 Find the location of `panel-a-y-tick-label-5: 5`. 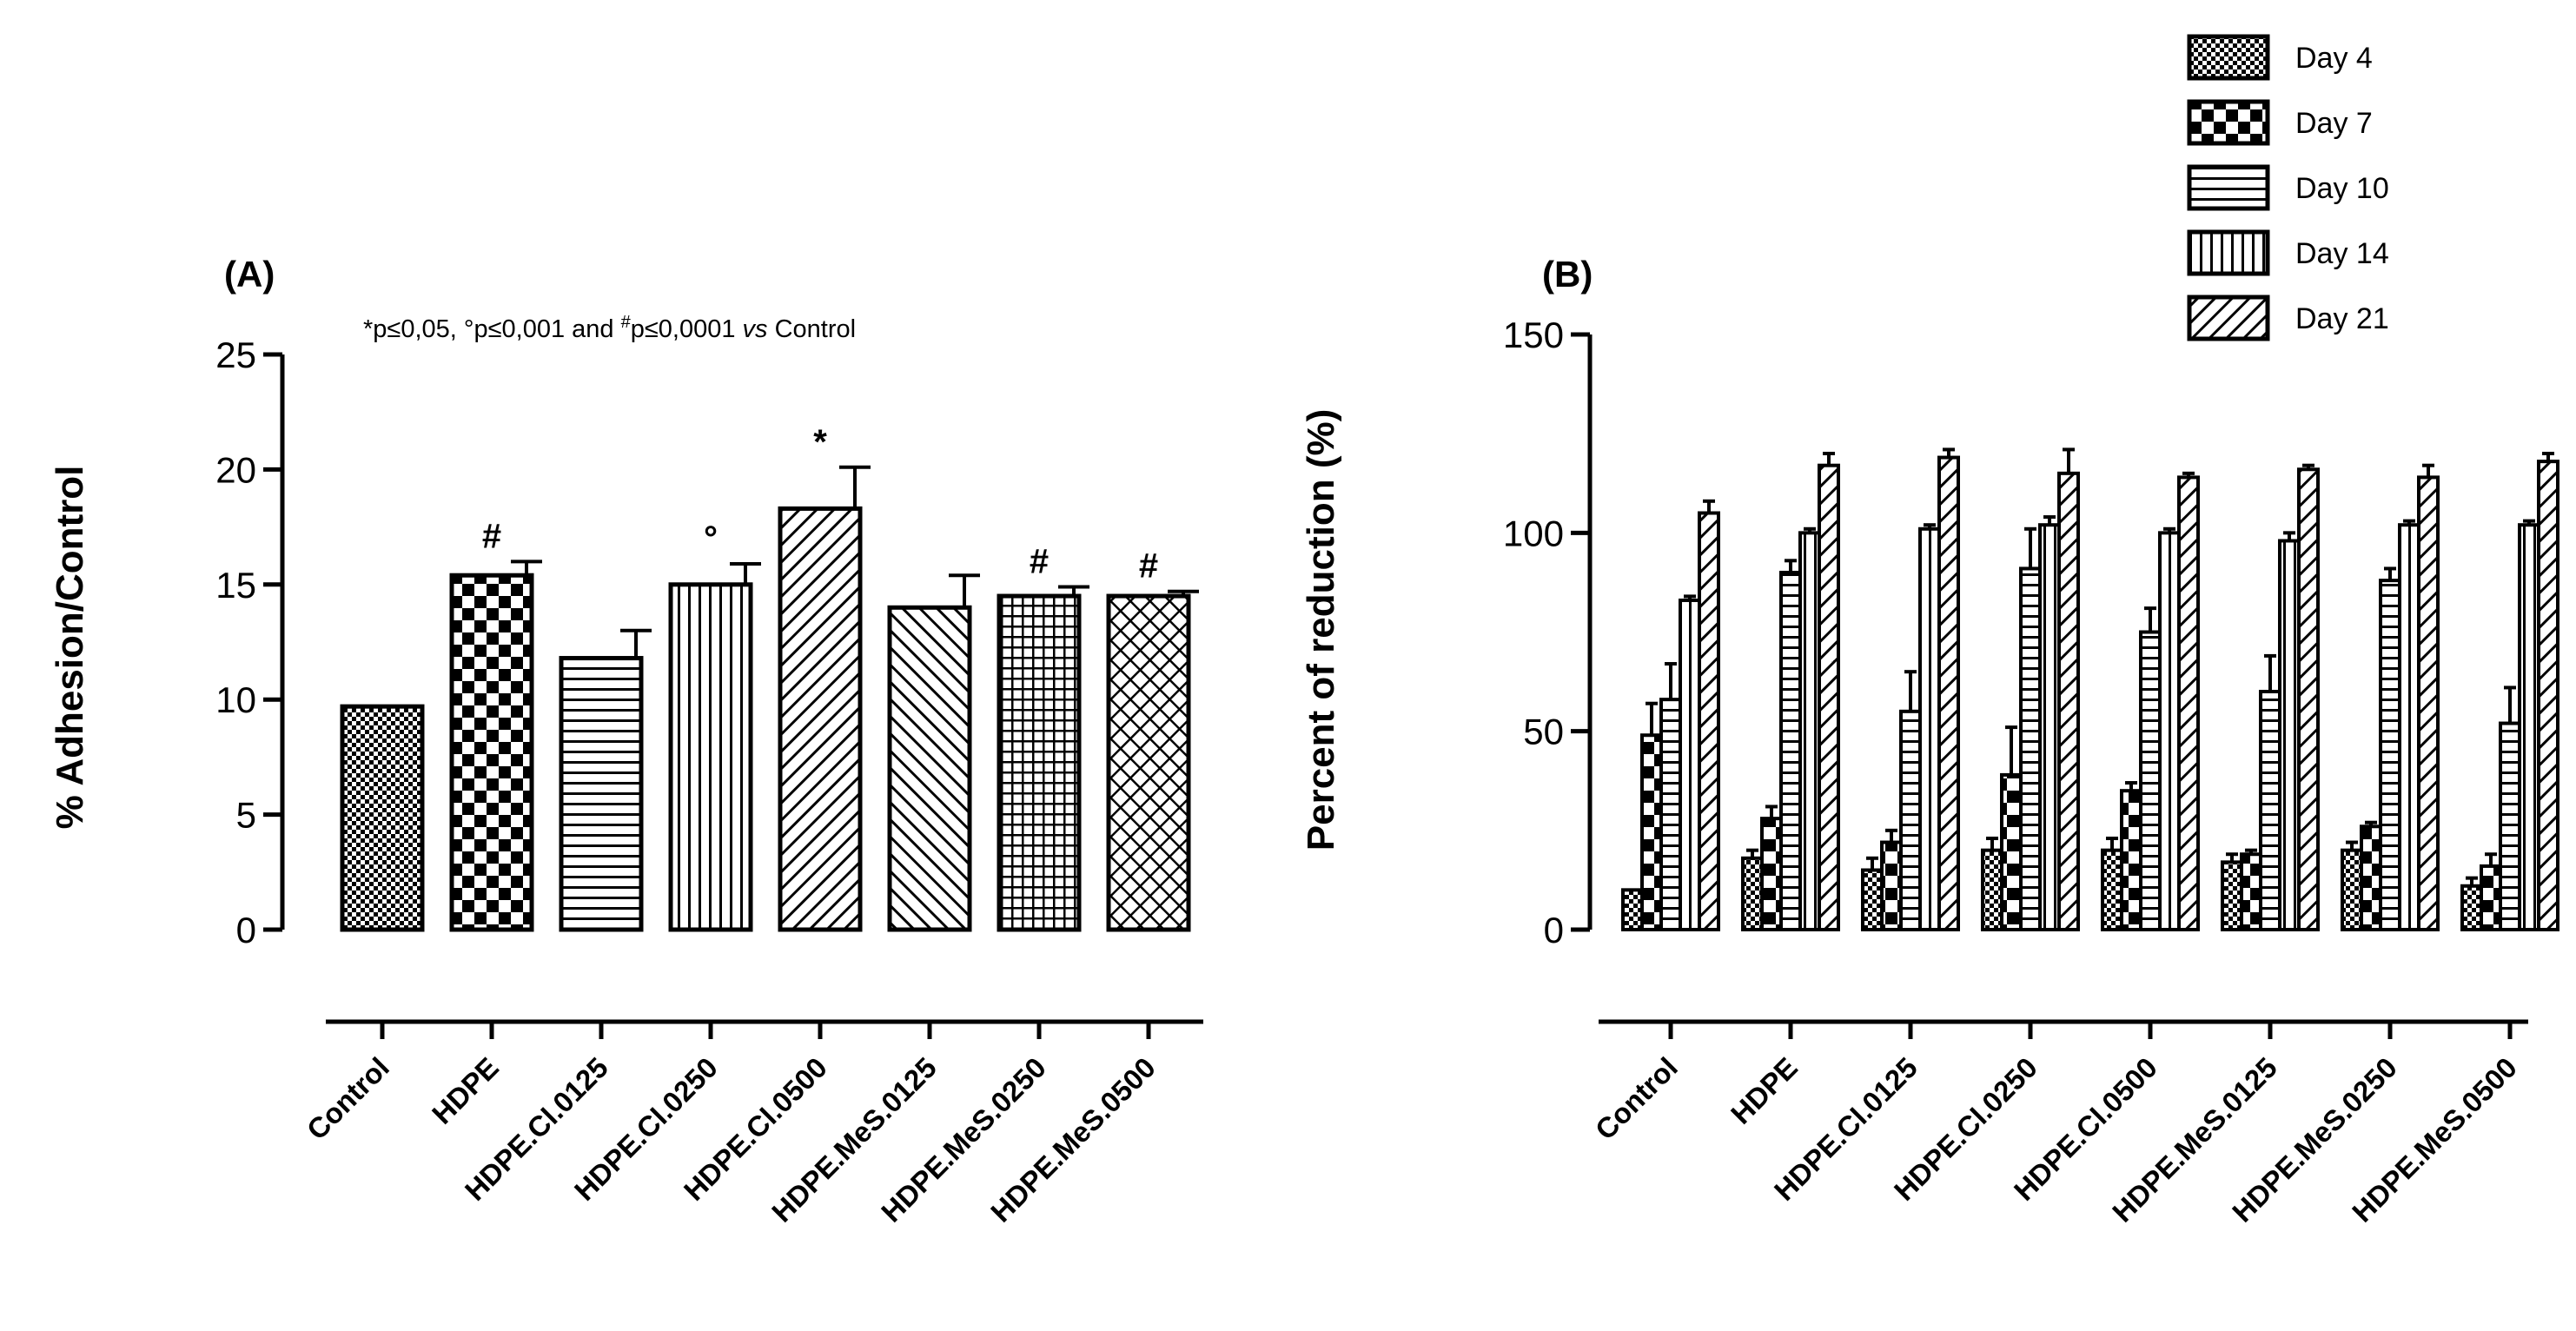

panel-a-y-tick-label-5: 5 is located at coordinates (246, 815).